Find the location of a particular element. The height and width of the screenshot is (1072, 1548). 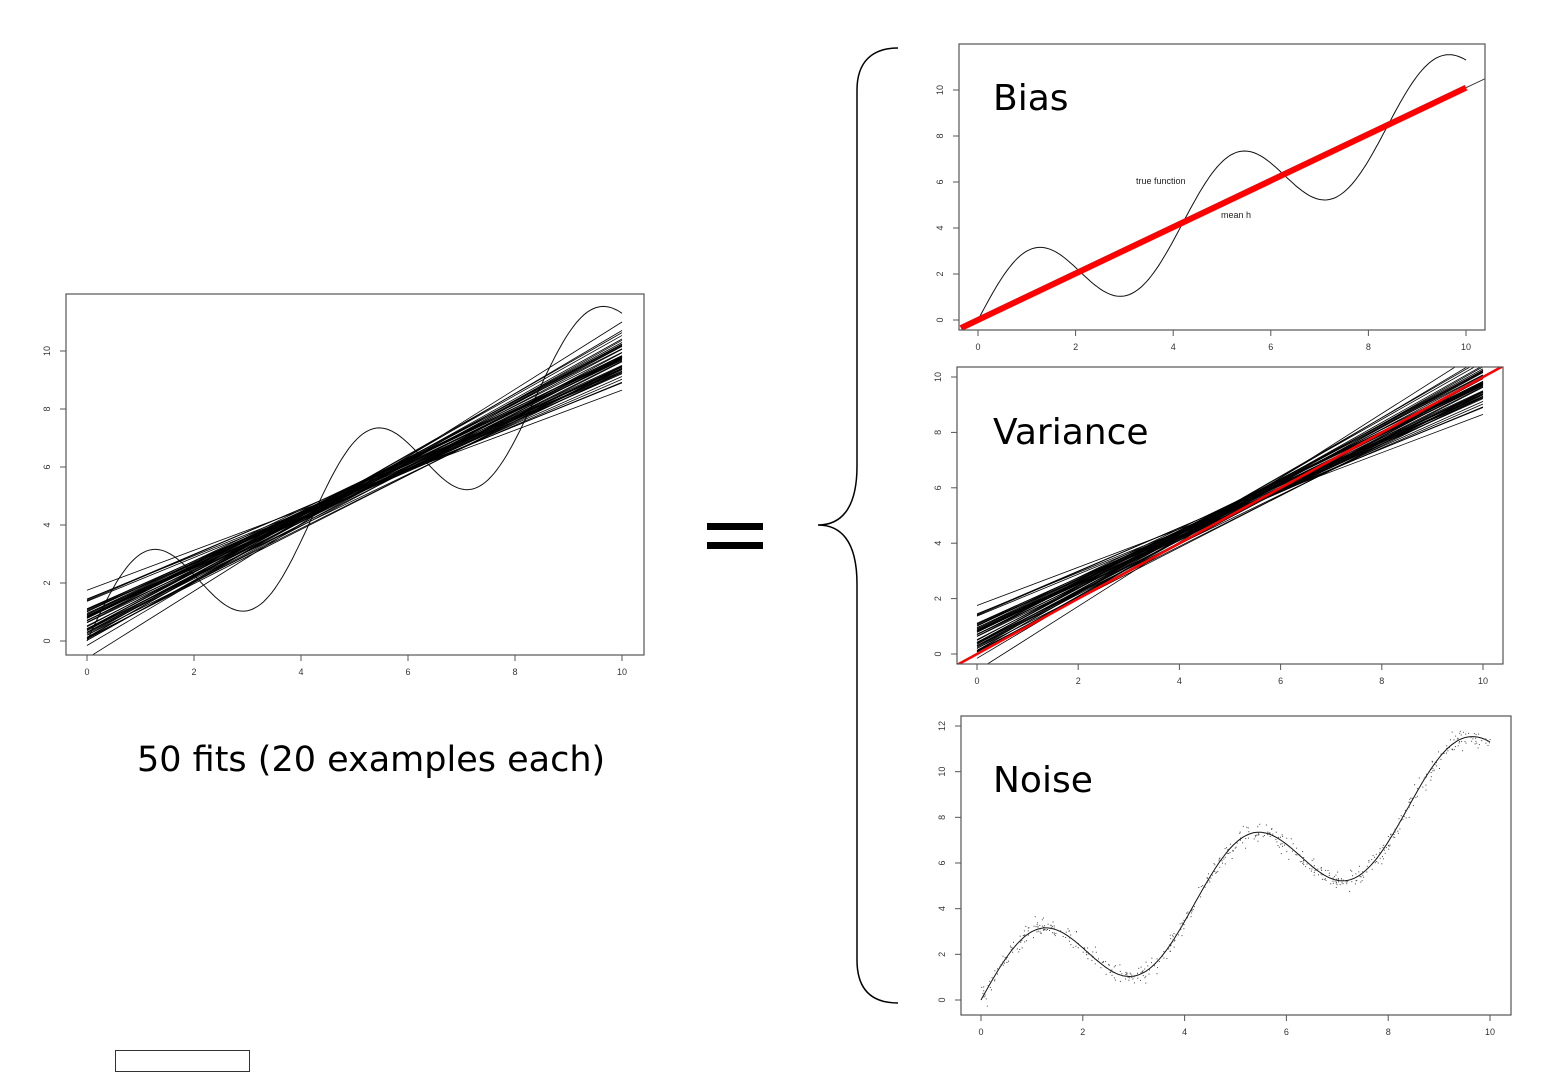

y-tick-label: 6 is located at coordinates (938, 487).